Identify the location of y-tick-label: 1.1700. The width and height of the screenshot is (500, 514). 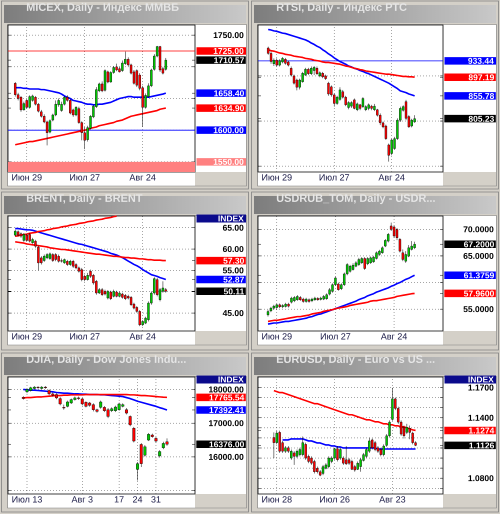
(481, 387).